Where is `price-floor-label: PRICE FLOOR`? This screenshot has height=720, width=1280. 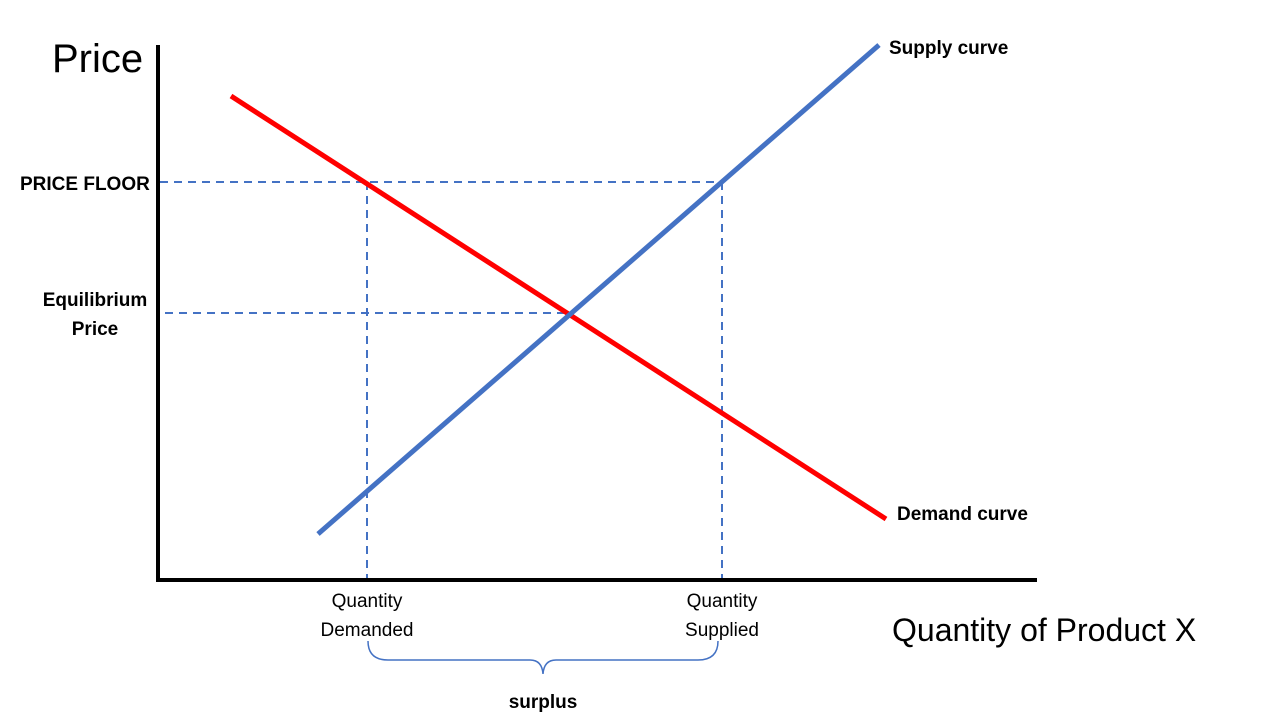
price-floor-label: PRICE FLOOR is located at coordinates (85, 184).